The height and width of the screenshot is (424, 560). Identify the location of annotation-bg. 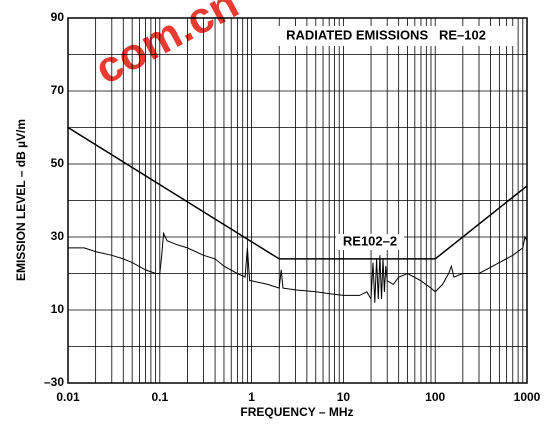
(370, 242).